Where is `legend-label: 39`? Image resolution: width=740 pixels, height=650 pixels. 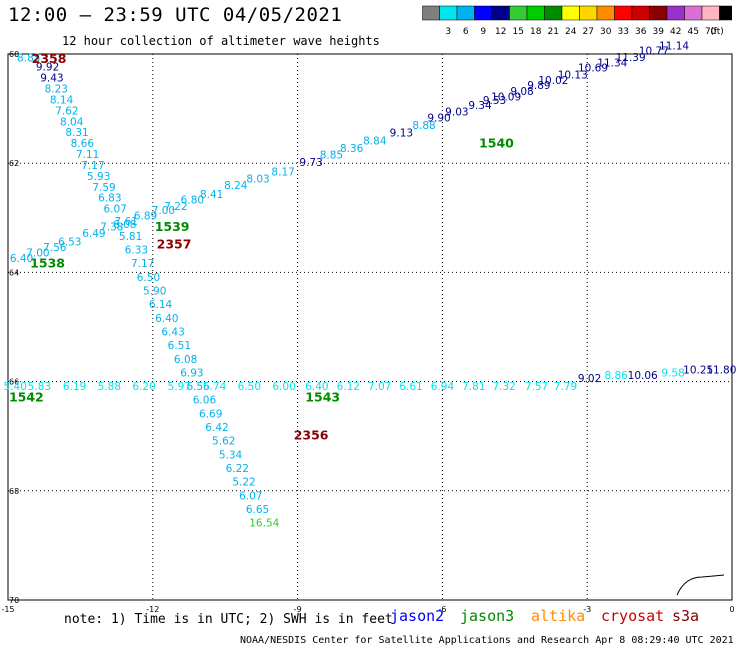 legend-label: 39 is located at coordinates (659, 32).